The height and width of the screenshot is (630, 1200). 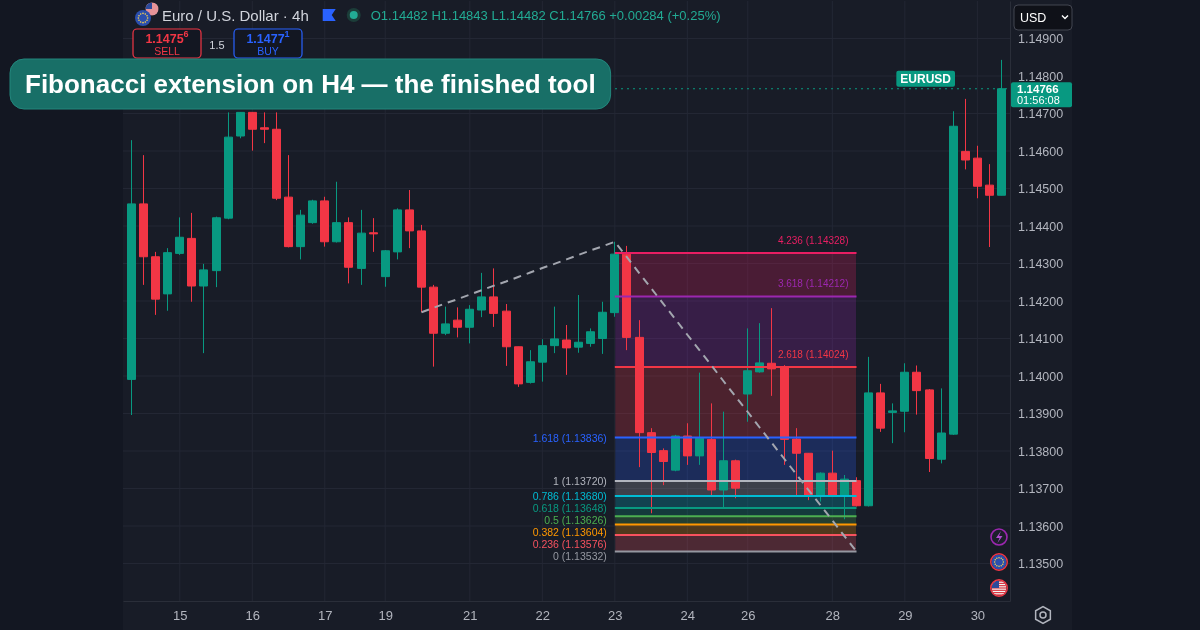 I want to click on annotation: 1.1477$^{1}$, so click(x=268, y=37).